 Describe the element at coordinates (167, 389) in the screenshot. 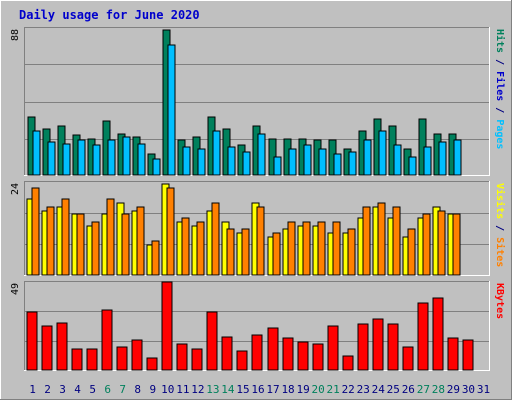

I see `day-label-10: 10` at that location.